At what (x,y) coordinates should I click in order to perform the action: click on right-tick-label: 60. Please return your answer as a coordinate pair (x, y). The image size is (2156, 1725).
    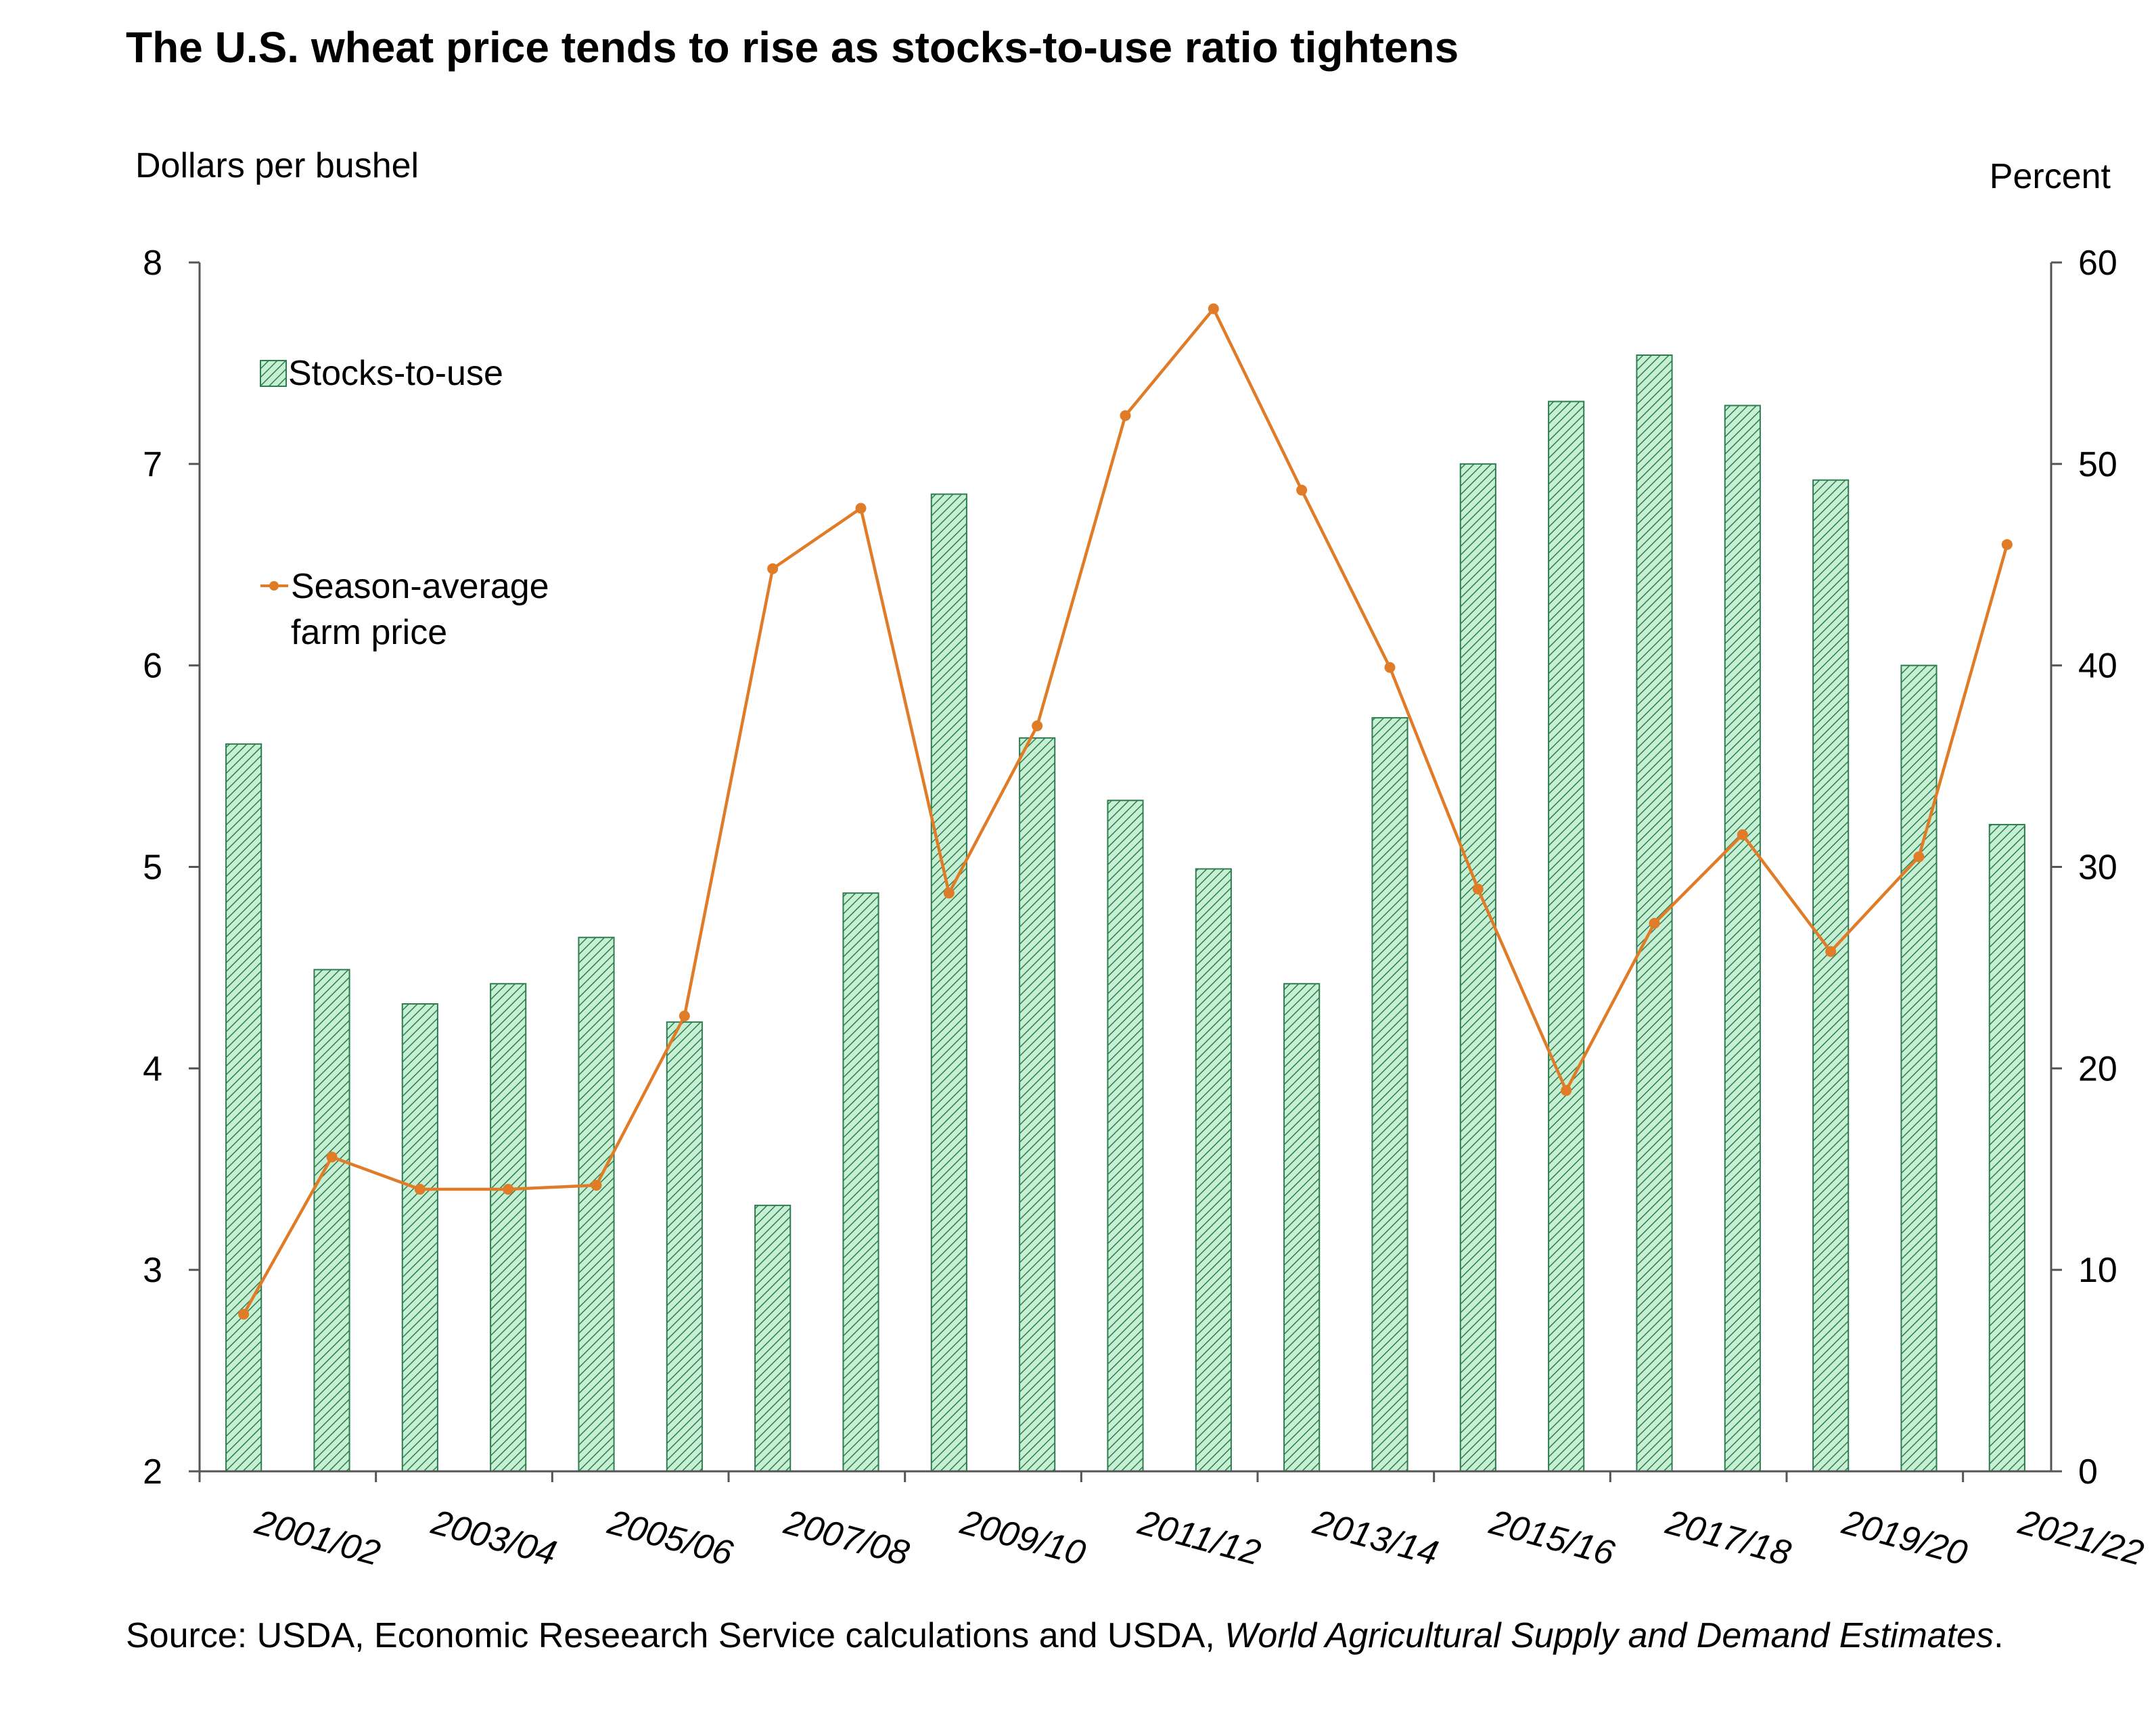
    Looking at the image, I should click on (2098, 263).